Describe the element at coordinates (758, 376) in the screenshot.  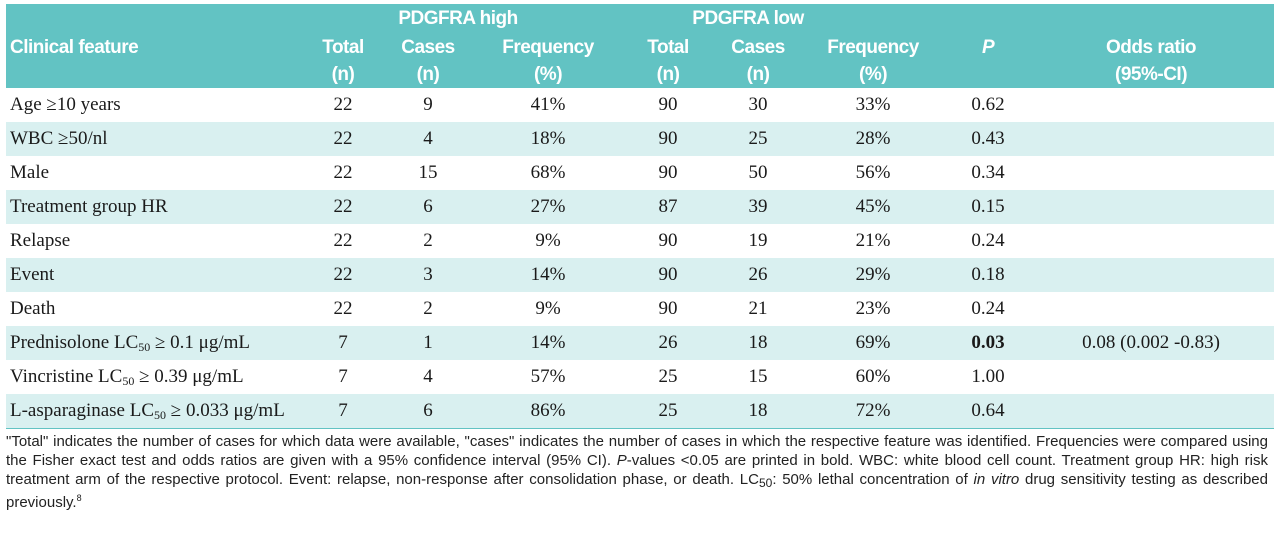
I see `cell-lo-cases: 15` at that location.